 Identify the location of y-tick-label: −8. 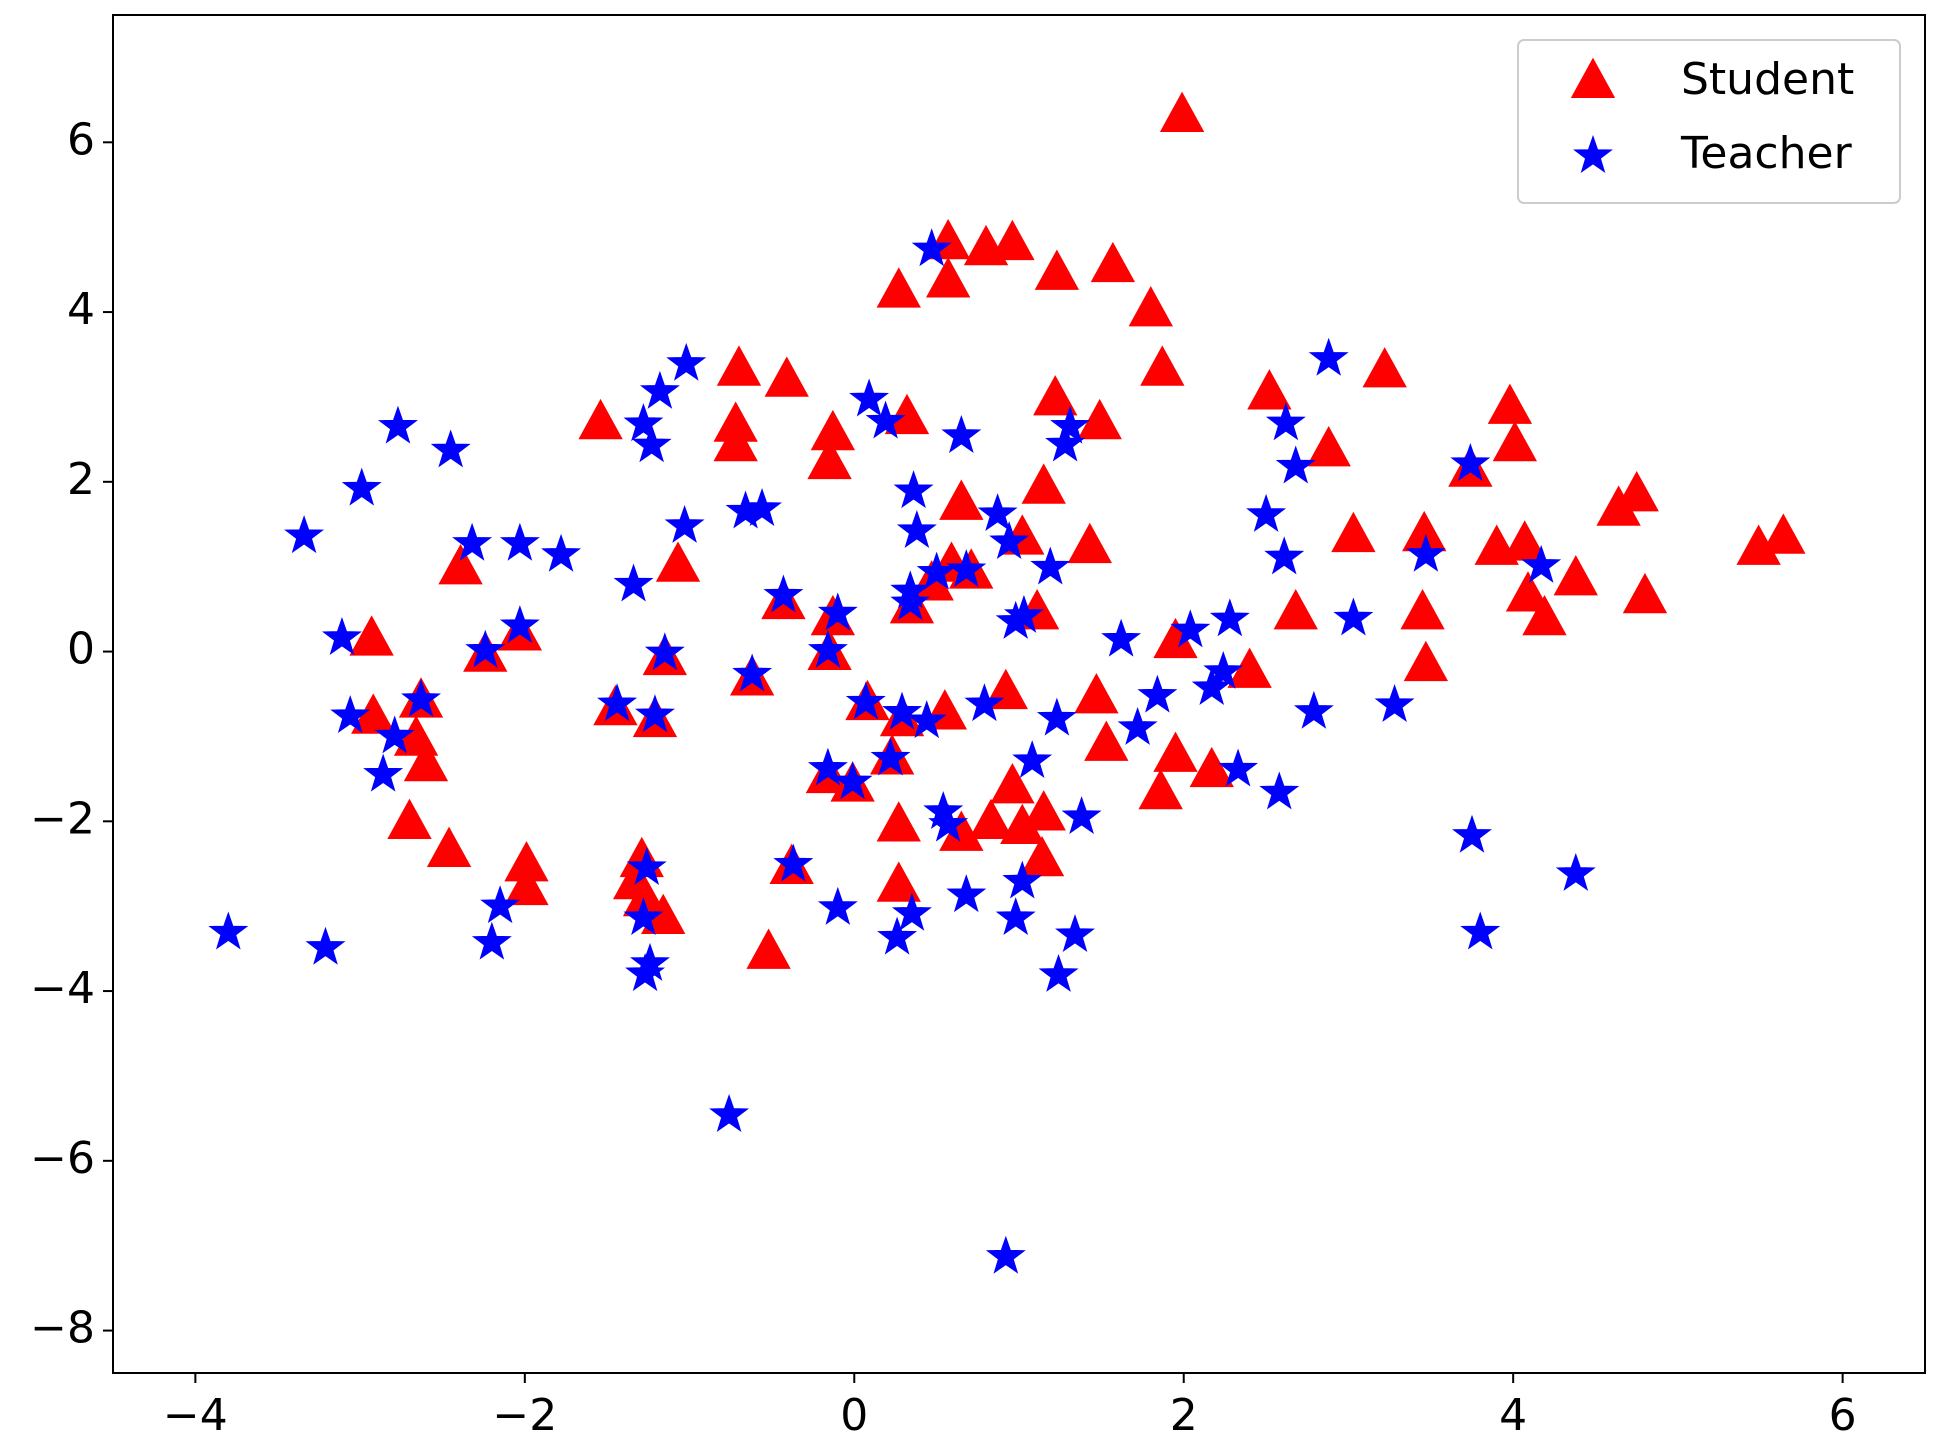
(62, 1328).